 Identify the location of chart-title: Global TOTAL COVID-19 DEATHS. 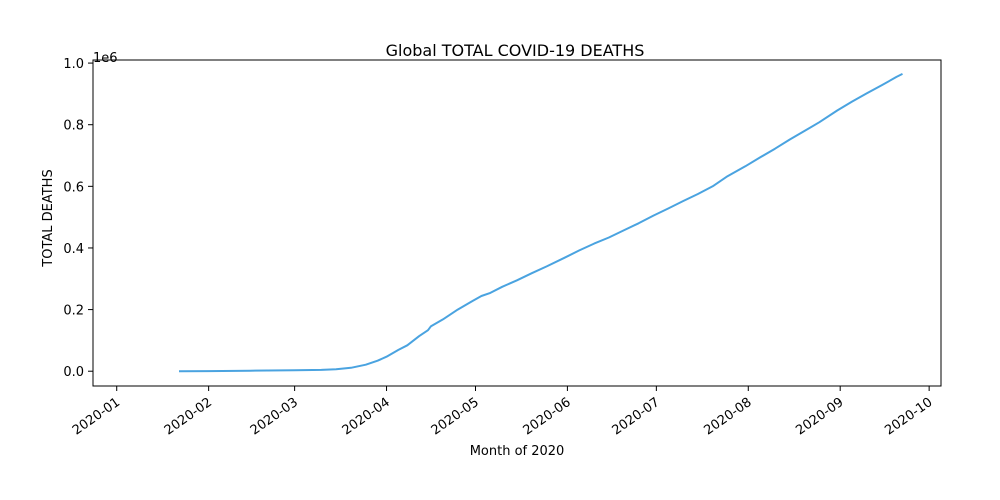
(515, 50).